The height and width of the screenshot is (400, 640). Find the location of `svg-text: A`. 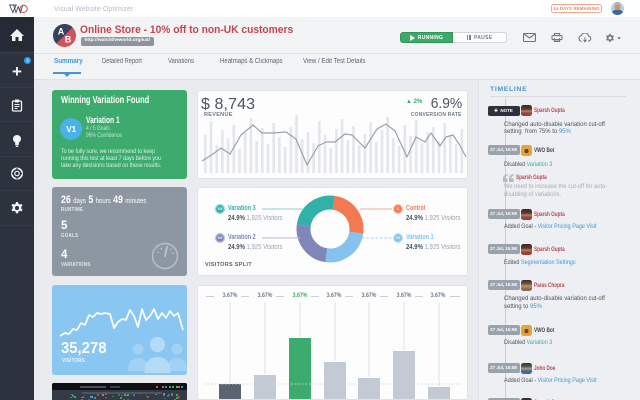

svg-text: A is located at coordinates (61, 32).